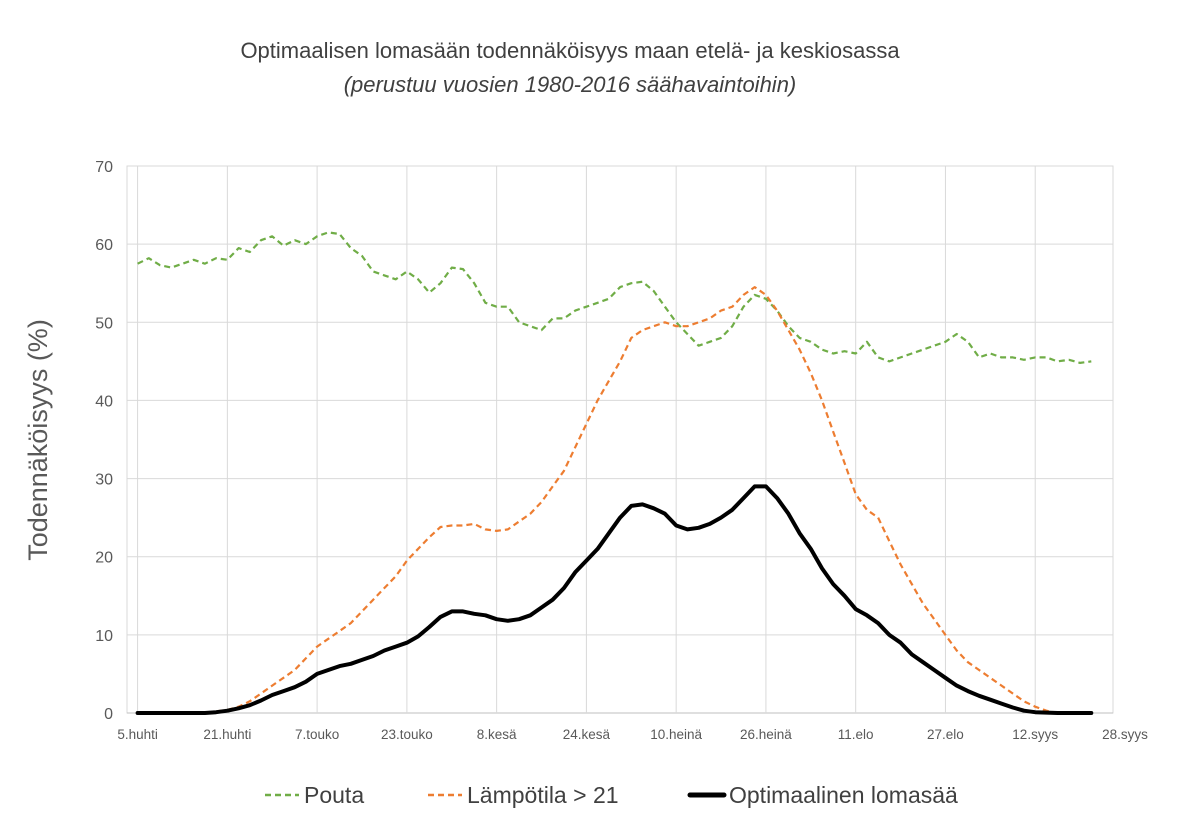 This screenshot has height=819, width=1177. Describe the element at coordinates (766, 734) in the screenshot. I see `x-tick-label: 26.heinä` at that location.